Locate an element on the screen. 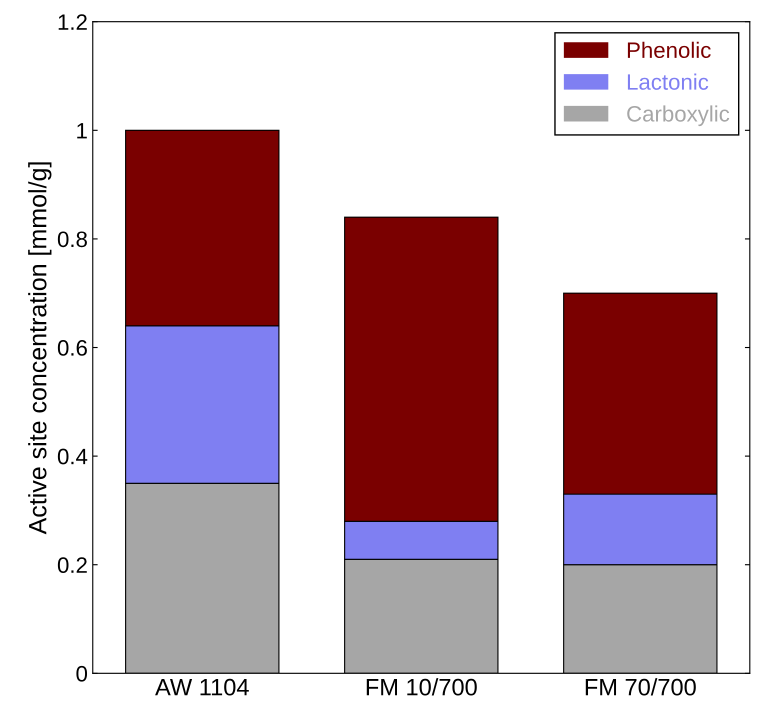 Image resolution: width=773 pixels, height=724 pixels. y-tick-label: 0 is located at coordinates (82, 674).